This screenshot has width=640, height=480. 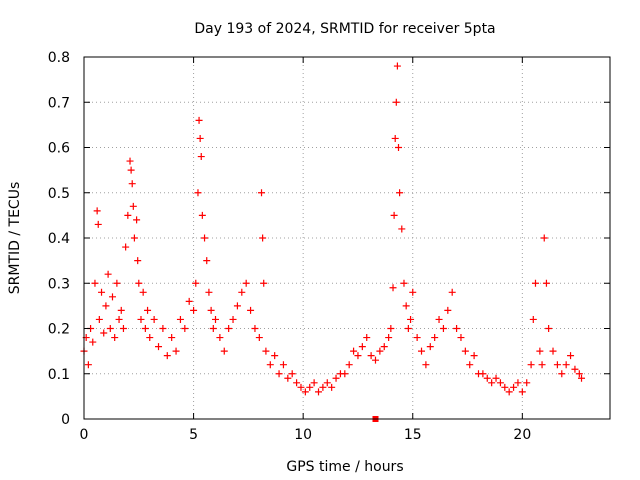 What do you see at coordinates (59, 330) in the screenshot?
I see `y-tick-label: 0.2` at bounding box center [59, 330].